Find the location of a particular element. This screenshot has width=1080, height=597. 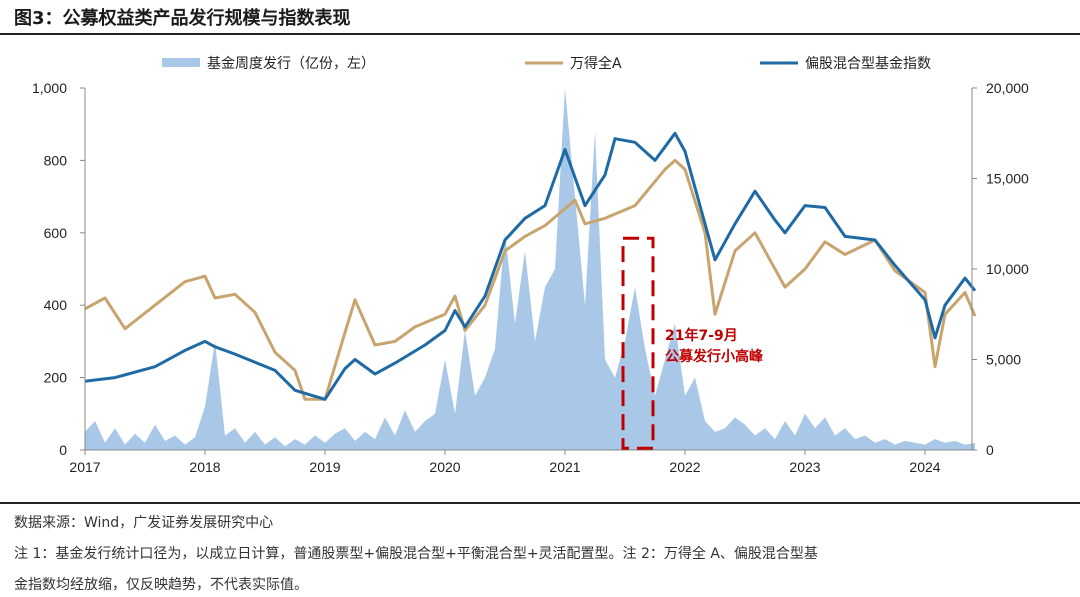

source-text: 数据来源：Wind，广发证券发展研究中心 is located at coordinates (144, 523).